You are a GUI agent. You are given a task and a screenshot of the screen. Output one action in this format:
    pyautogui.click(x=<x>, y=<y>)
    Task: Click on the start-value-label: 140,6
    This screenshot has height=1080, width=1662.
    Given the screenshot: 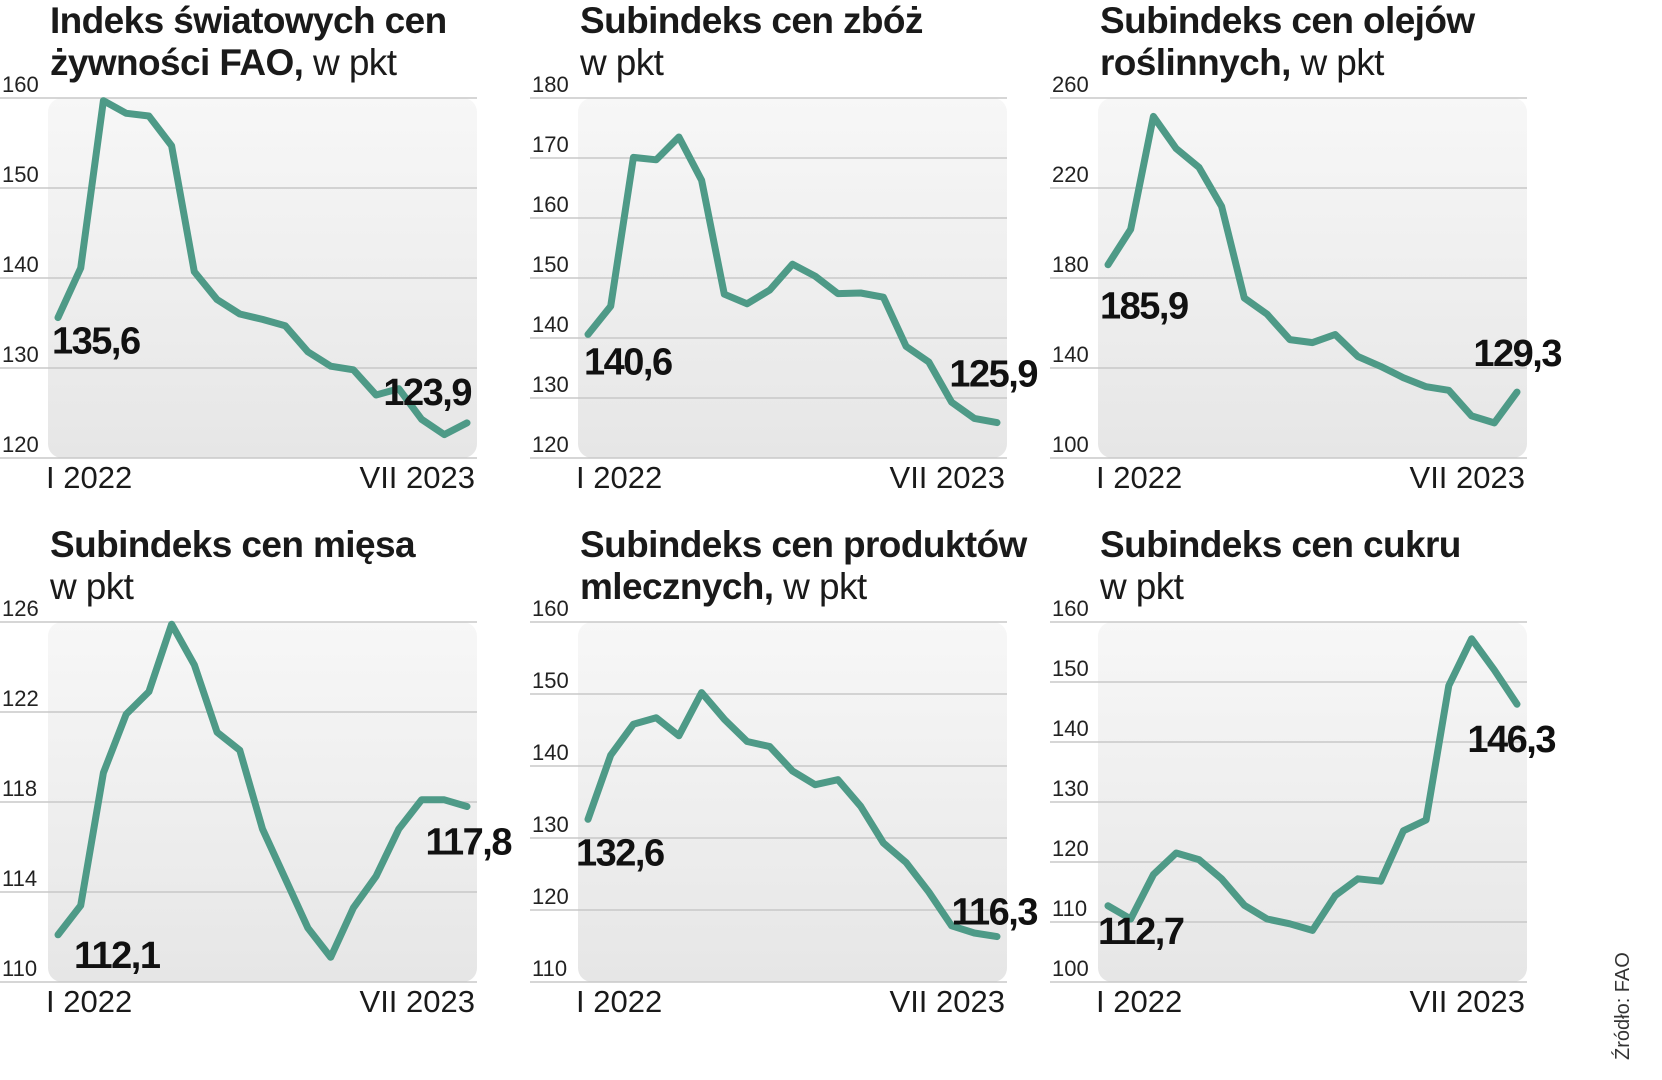 What is the action you would take?
    pyautogui.click(x=628, y=362)
    